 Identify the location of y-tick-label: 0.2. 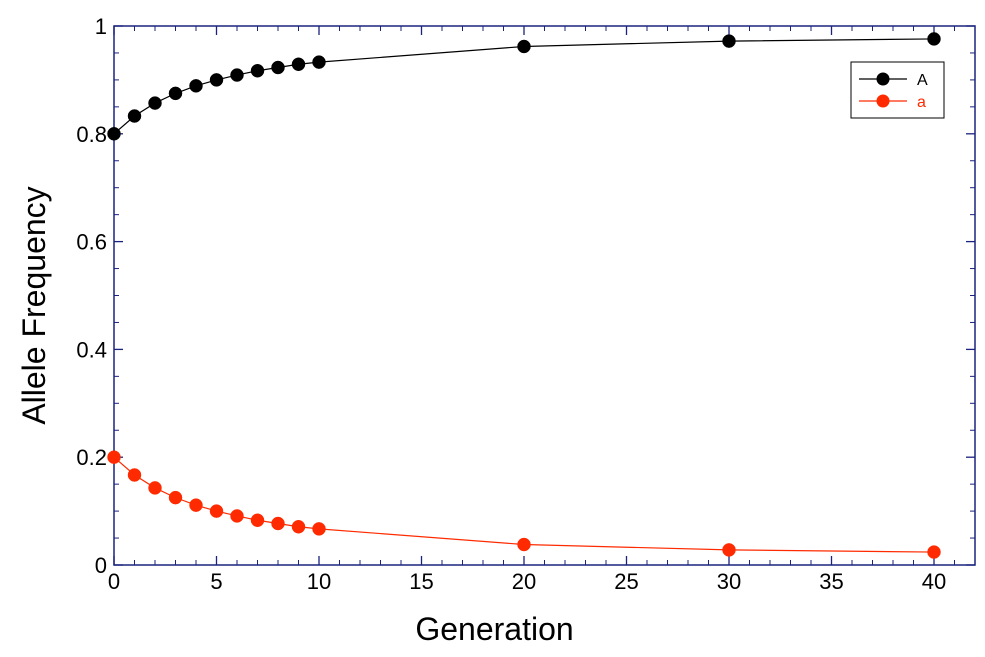
(91, 457).